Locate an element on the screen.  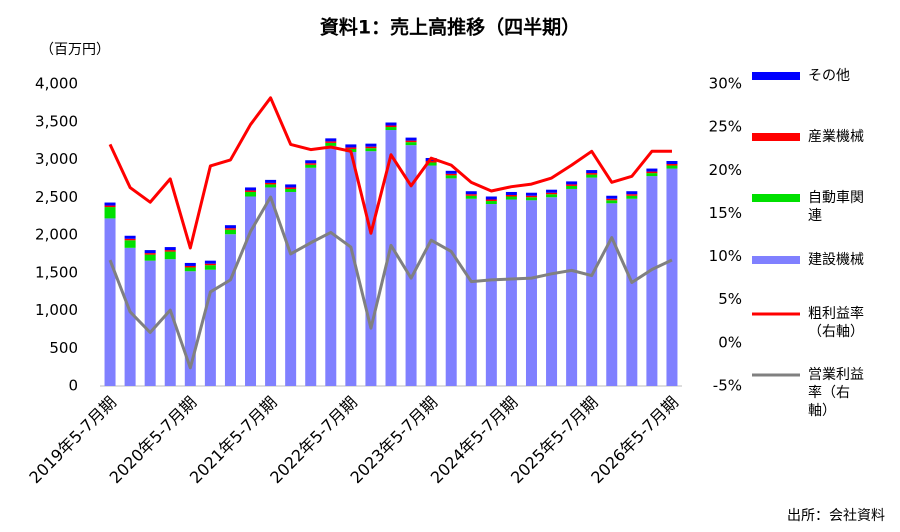
y2-tick-label: 0% is located at coordinates (730, 342).